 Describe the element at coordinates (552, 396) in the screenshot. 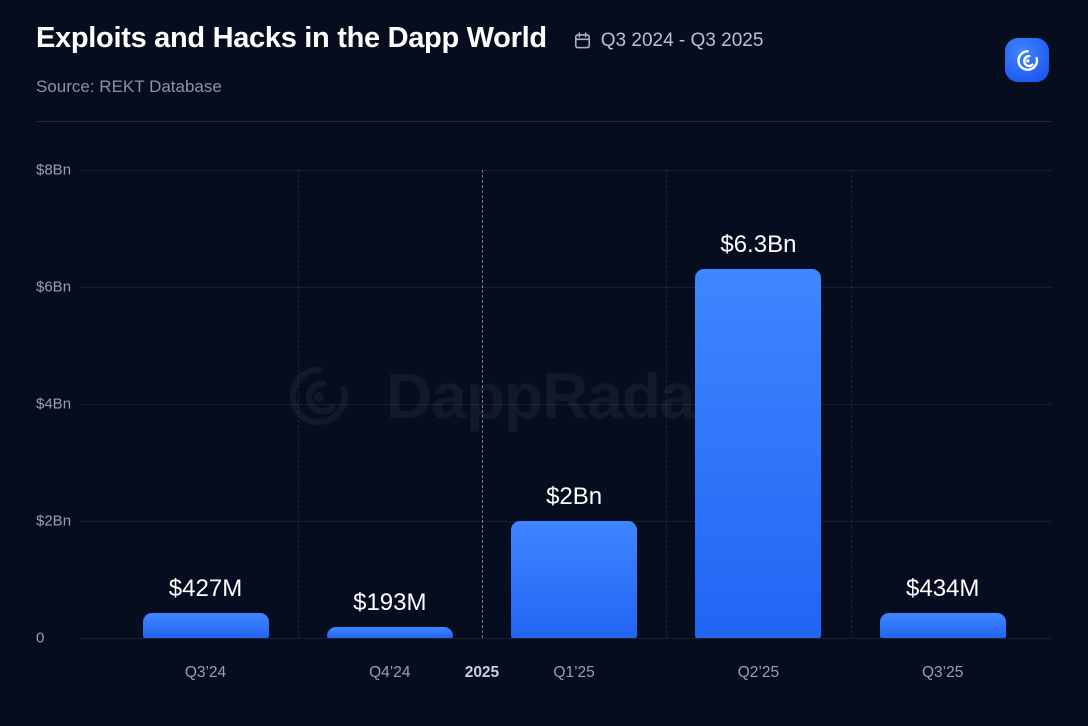

I see `watermark-text: DappRadar` at that location.